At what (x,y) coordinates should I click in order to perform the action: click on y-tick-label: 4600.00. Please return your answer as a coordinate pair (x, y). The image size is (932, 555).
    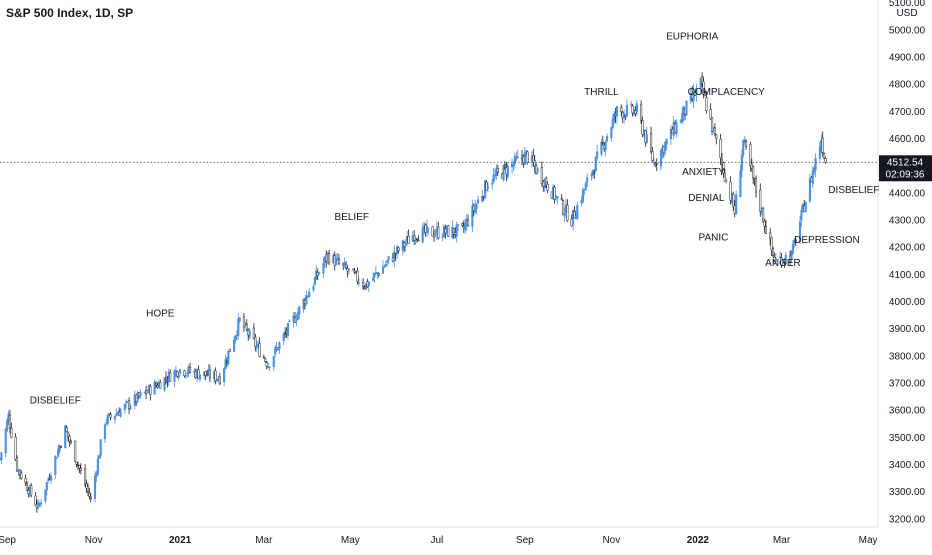
    Looking at the image, I should click on (907, 139).